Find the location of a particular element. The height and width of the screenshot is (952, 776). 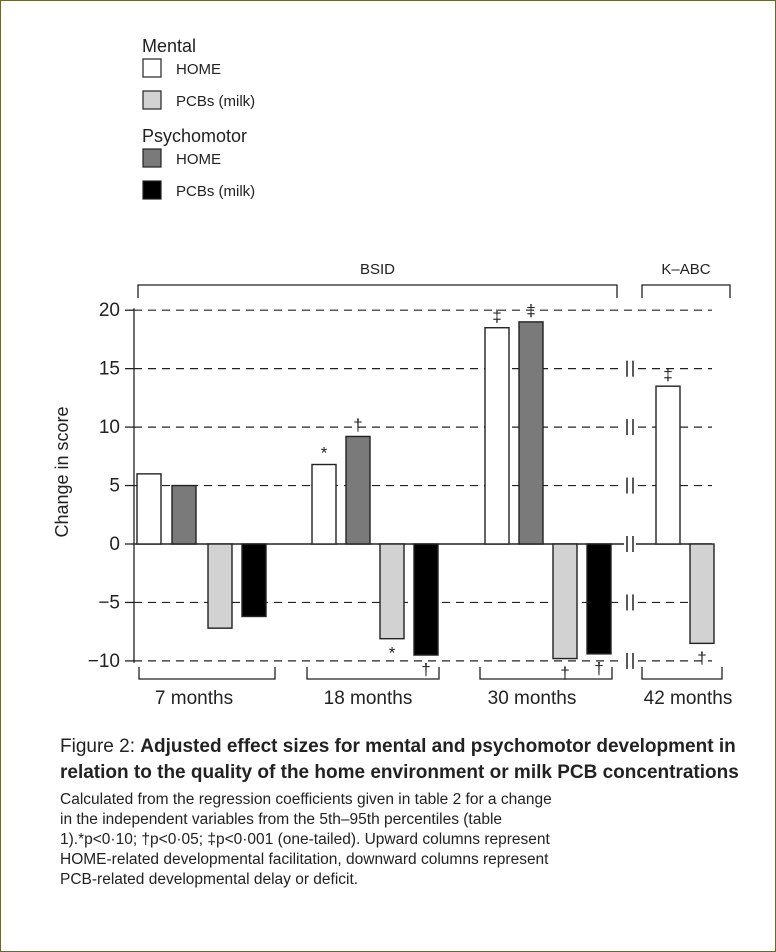

bar-18-months-mental_home is located at coordinates (324, 504).